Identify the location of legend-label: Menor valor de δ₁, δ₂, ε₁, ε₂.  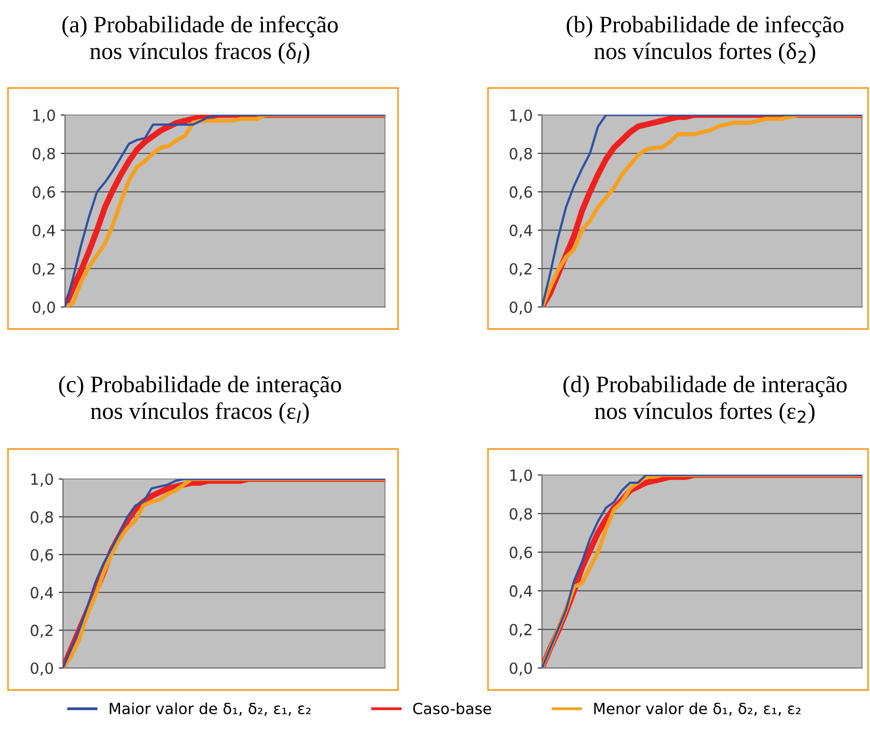
(697, 709).